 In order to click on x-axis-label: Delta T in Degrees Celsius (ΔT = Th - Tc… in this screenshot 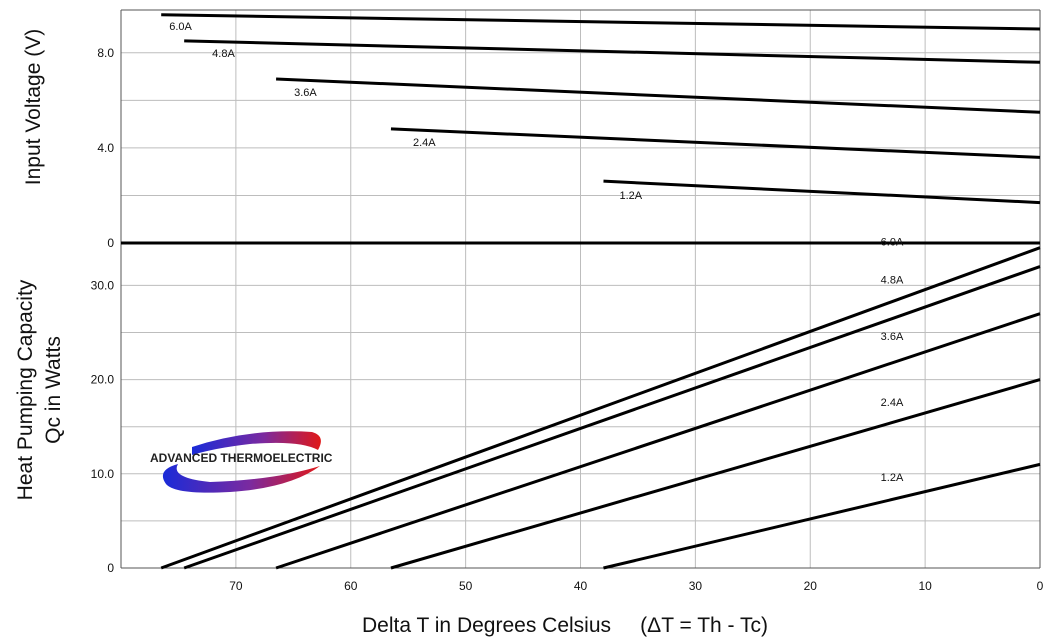, I will do `click(565, 625)`.